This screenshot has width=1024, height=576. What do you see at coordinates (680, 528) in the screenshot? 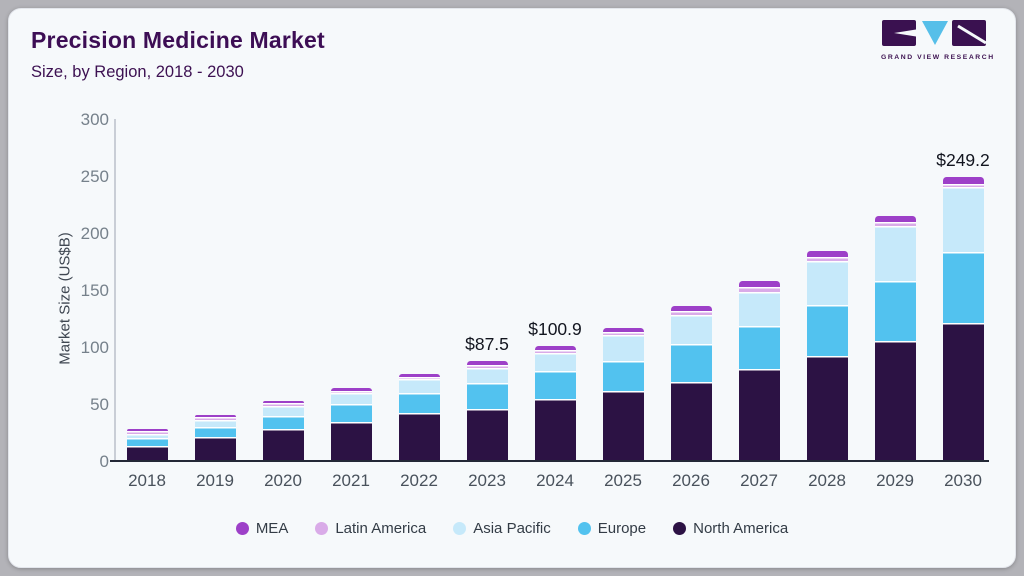
I see `legend-dot-north-america` at bounding box center [680, 528].